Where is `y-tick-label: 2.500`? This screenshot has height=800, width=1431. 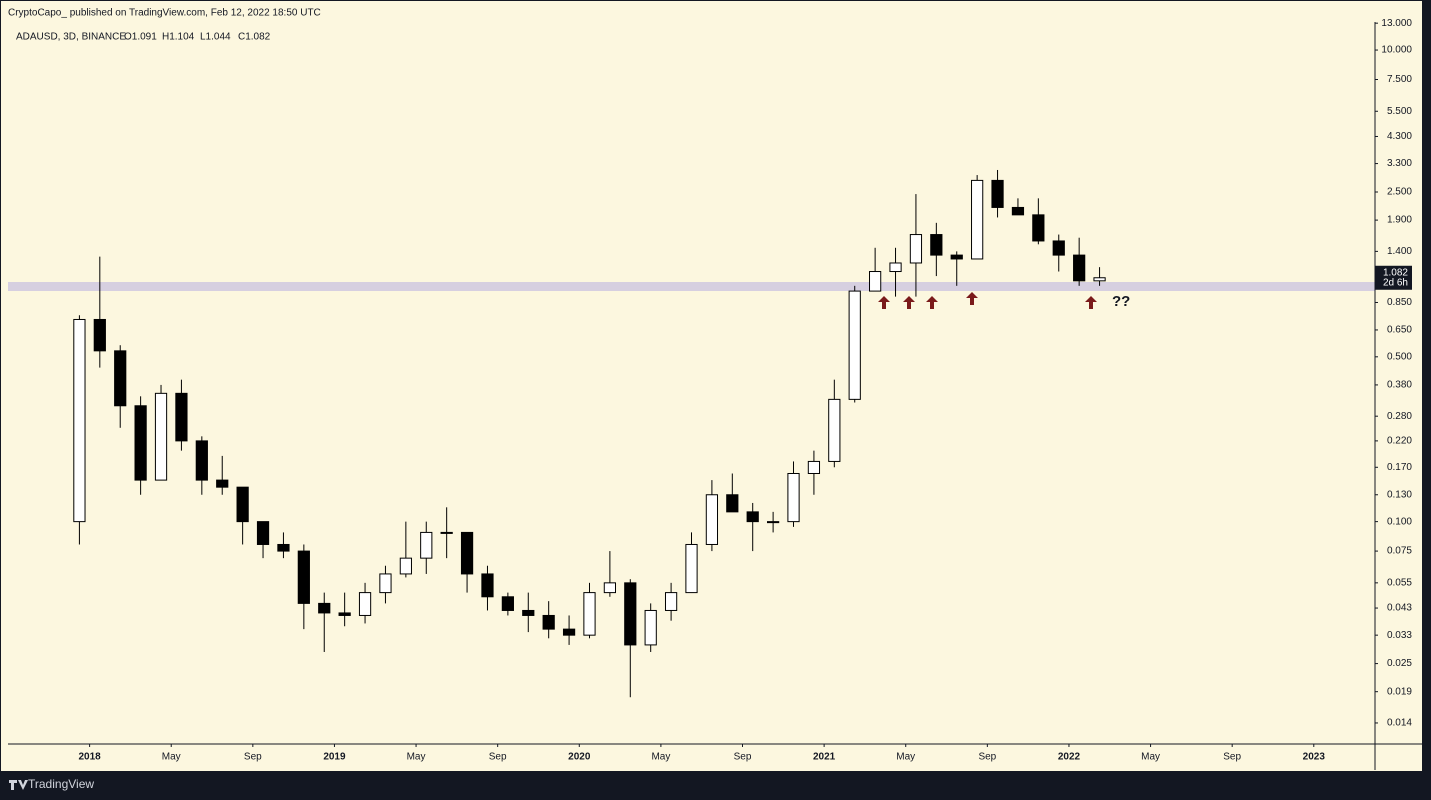 y-tick-label: 2.500 is located at coordinates (1399, 192).